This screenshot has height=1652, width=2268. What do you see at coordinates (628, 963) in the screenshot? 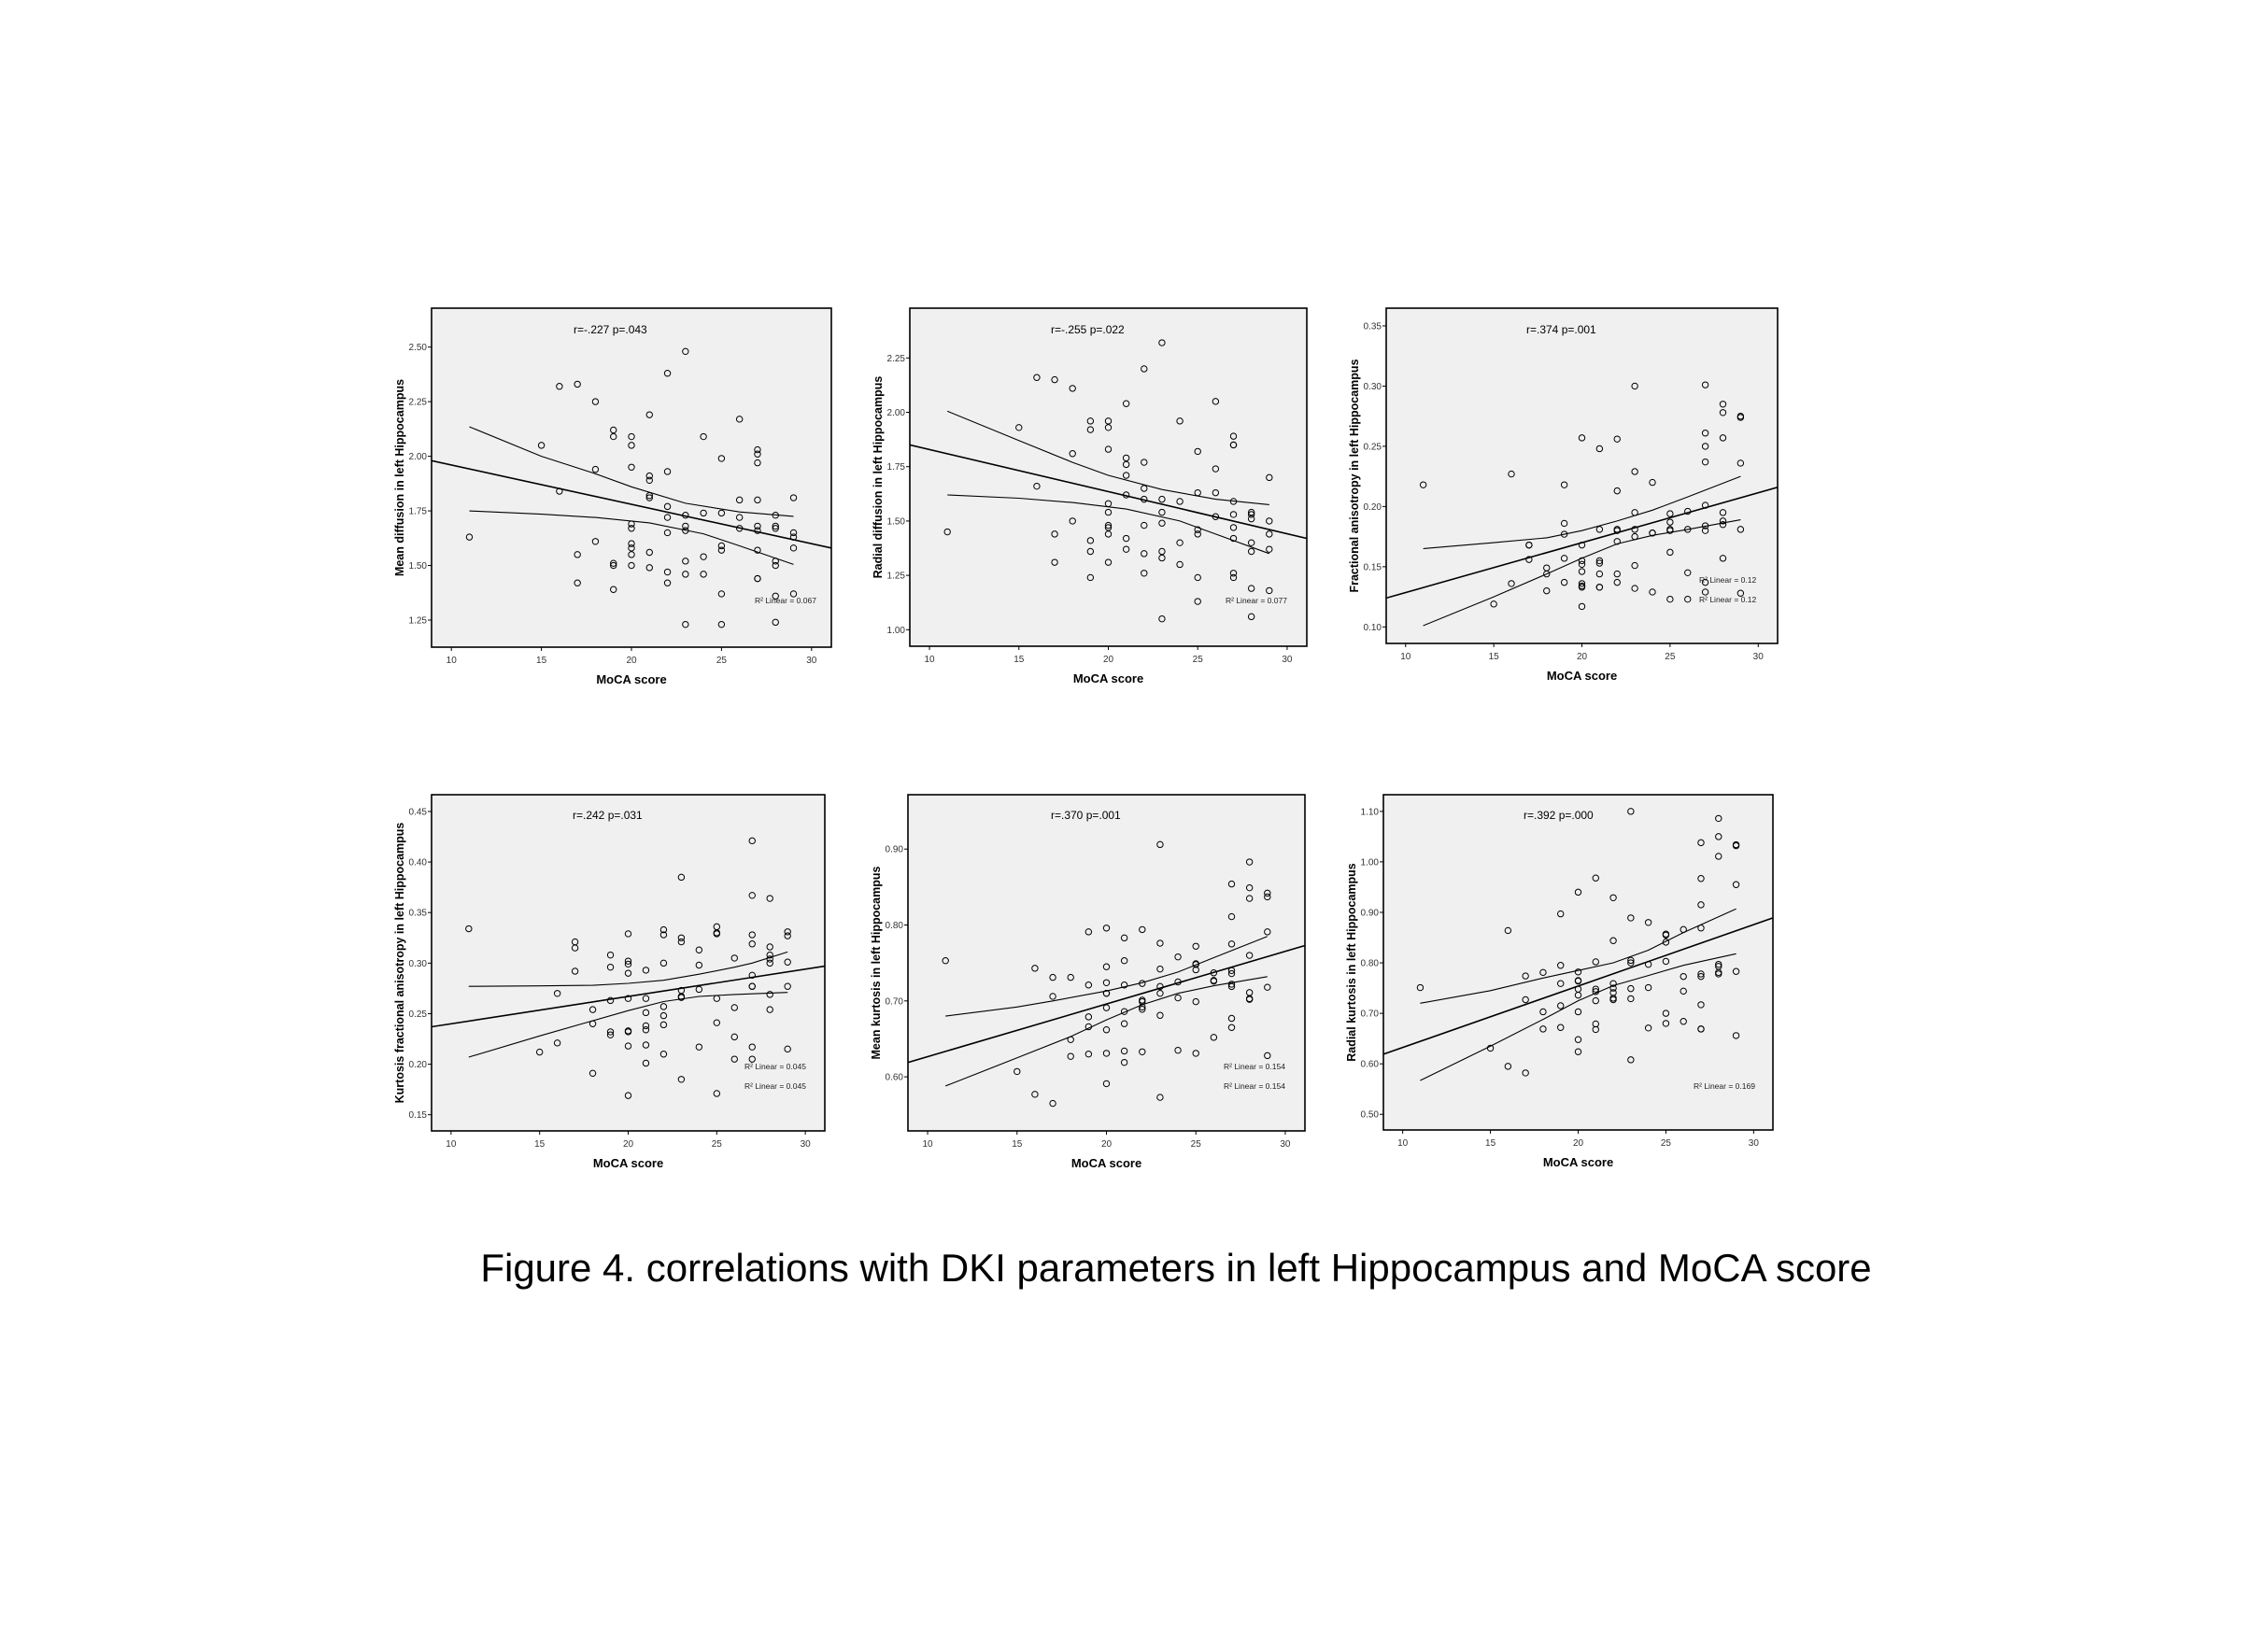
I see `plot-area` at bounding box center [628, 963].